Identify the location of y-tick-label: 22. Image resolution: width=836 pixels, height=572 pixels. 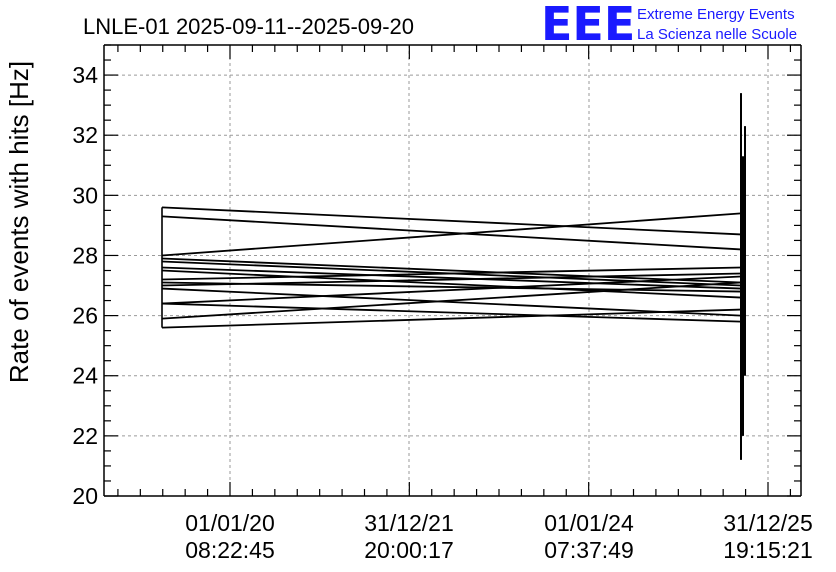
(85, 436).